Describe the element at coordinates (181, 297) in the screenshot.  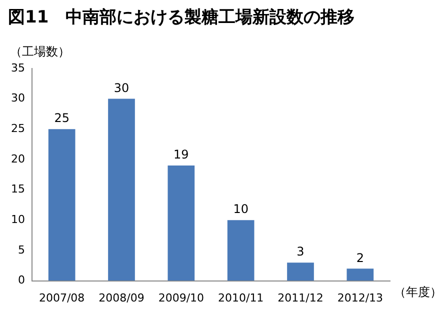
I see `x-tick-label: 2009/10` at that location.